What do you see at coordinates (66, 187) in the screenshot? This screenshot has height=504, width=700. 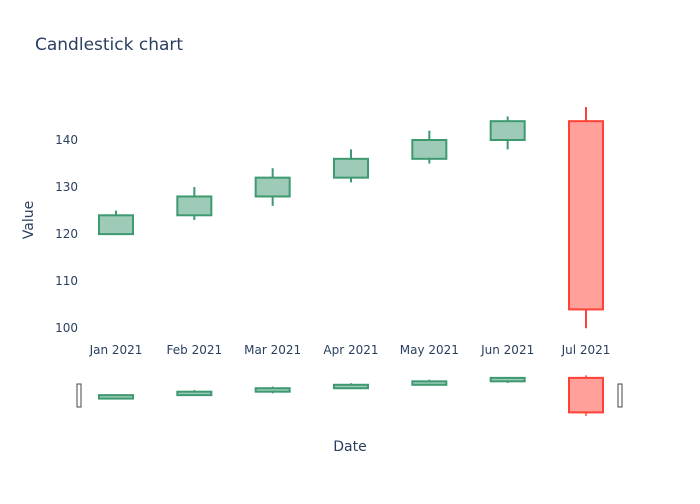 I see `y-tick-label: 130` at bounding box center [66, 187].